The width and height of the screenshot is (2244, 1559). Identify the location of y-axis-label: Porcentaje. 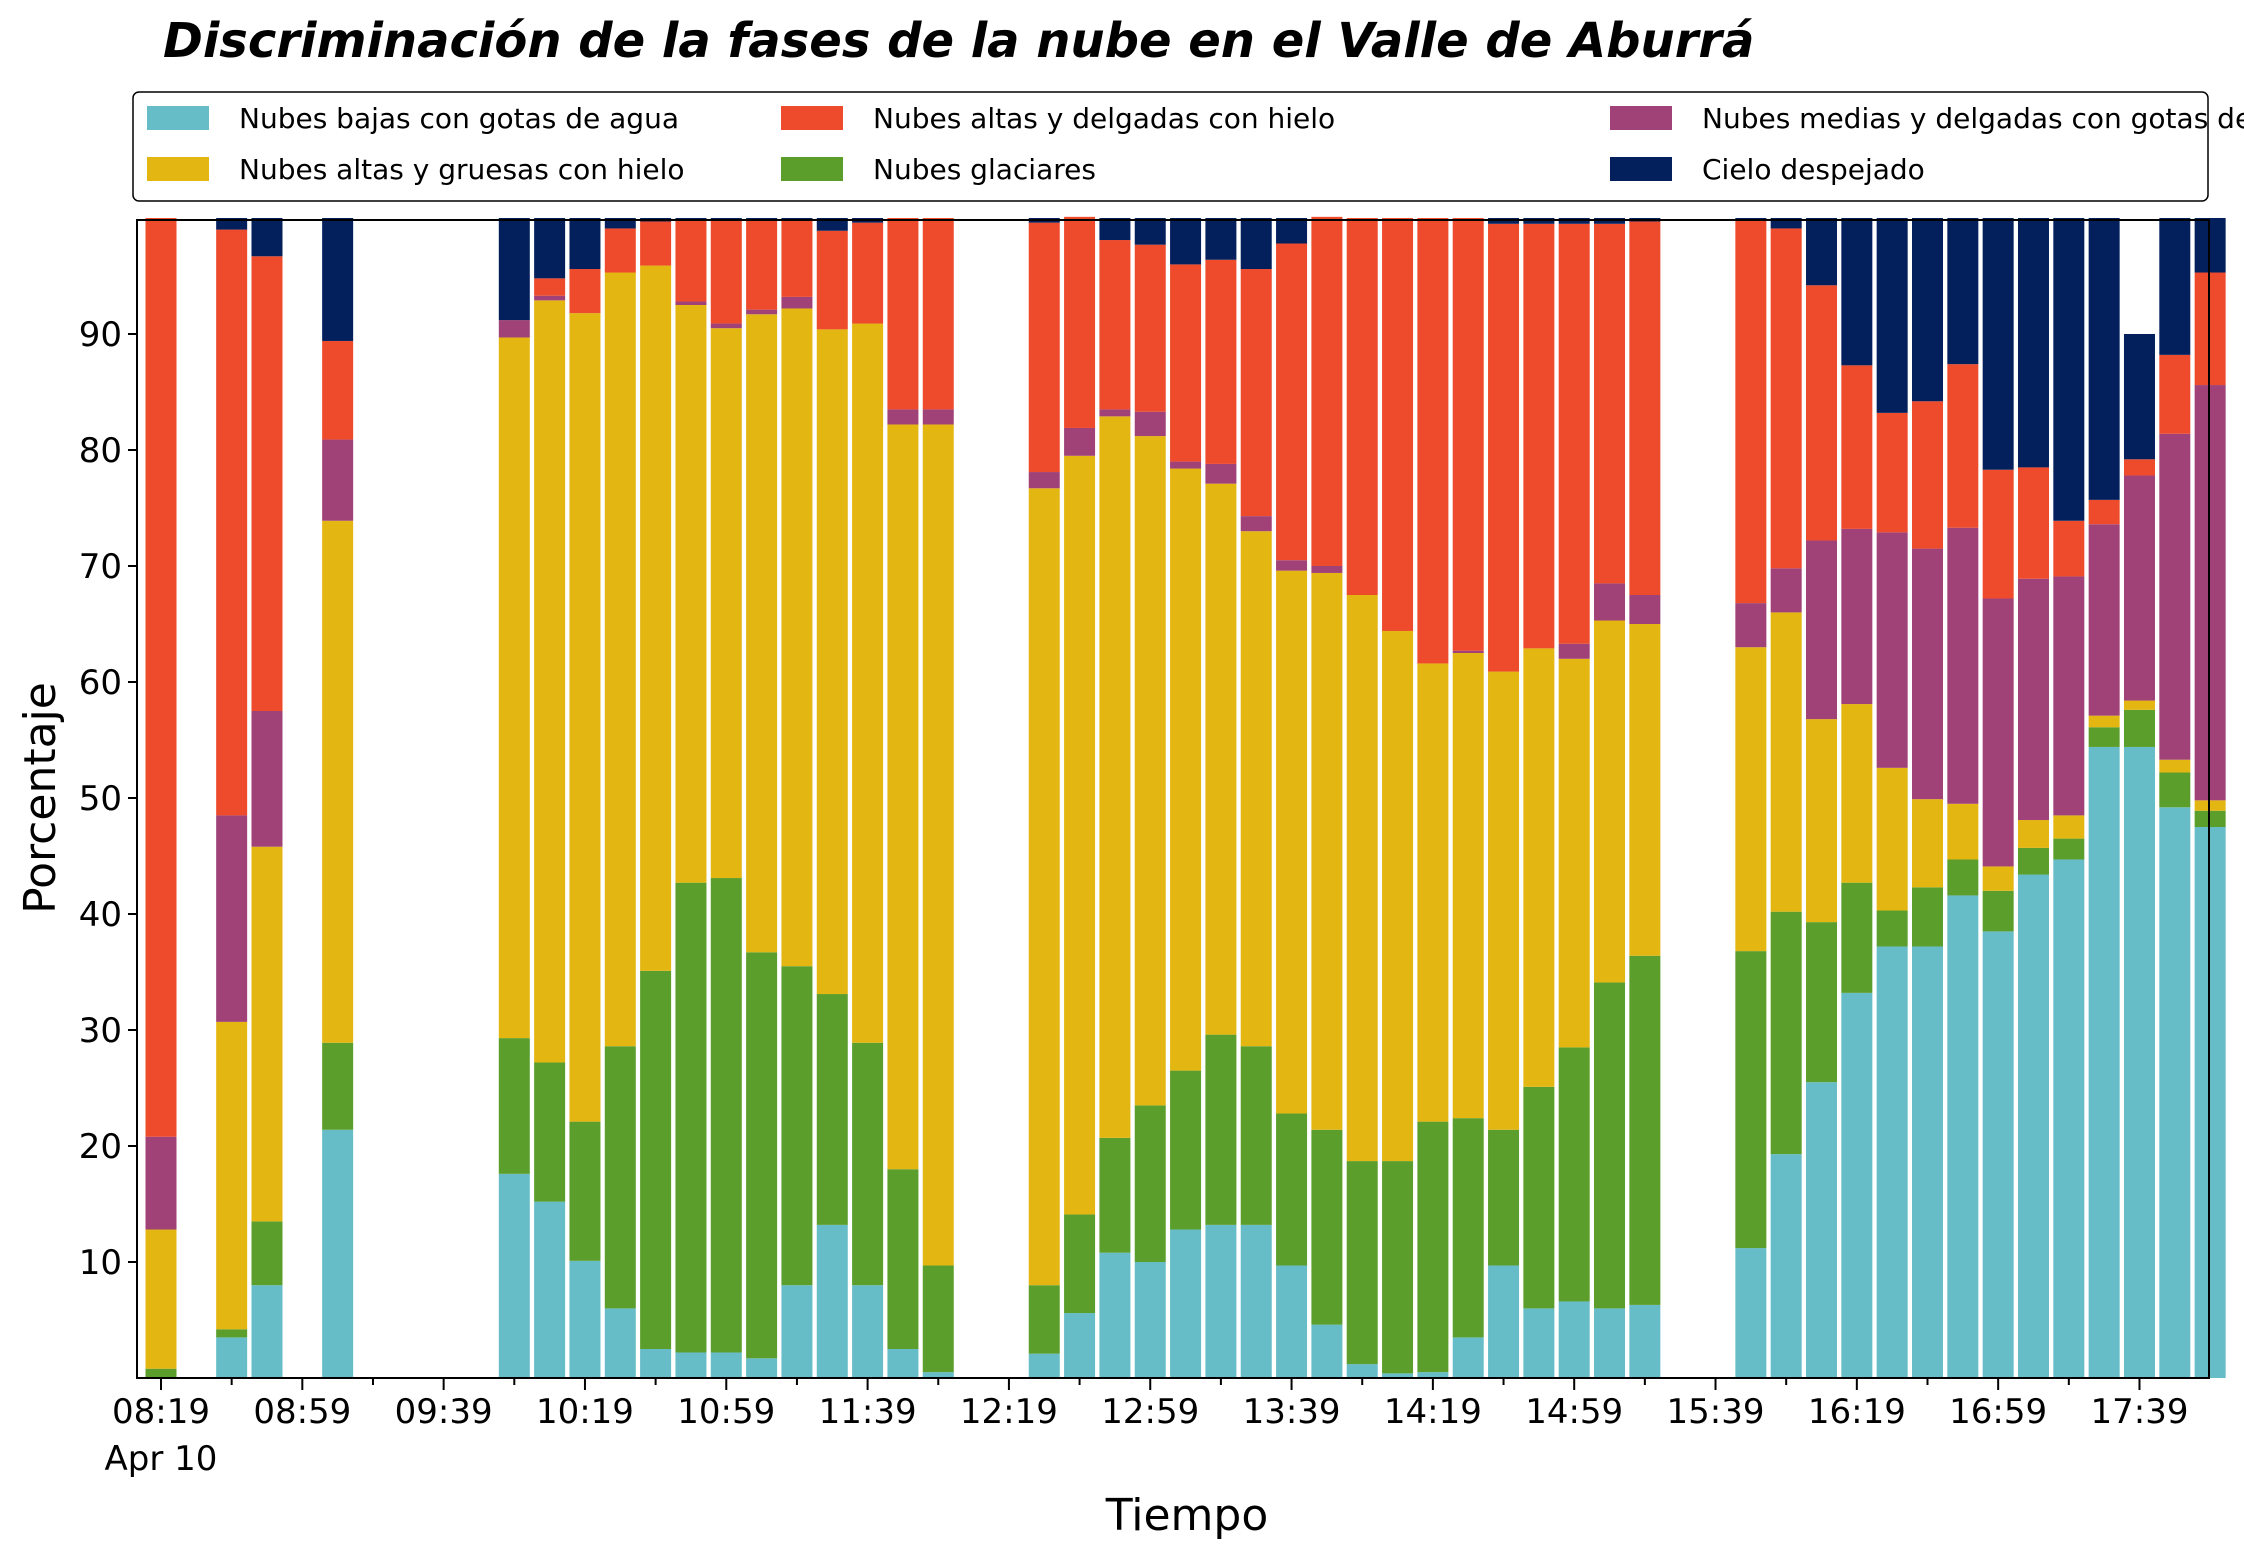
(40, 798).